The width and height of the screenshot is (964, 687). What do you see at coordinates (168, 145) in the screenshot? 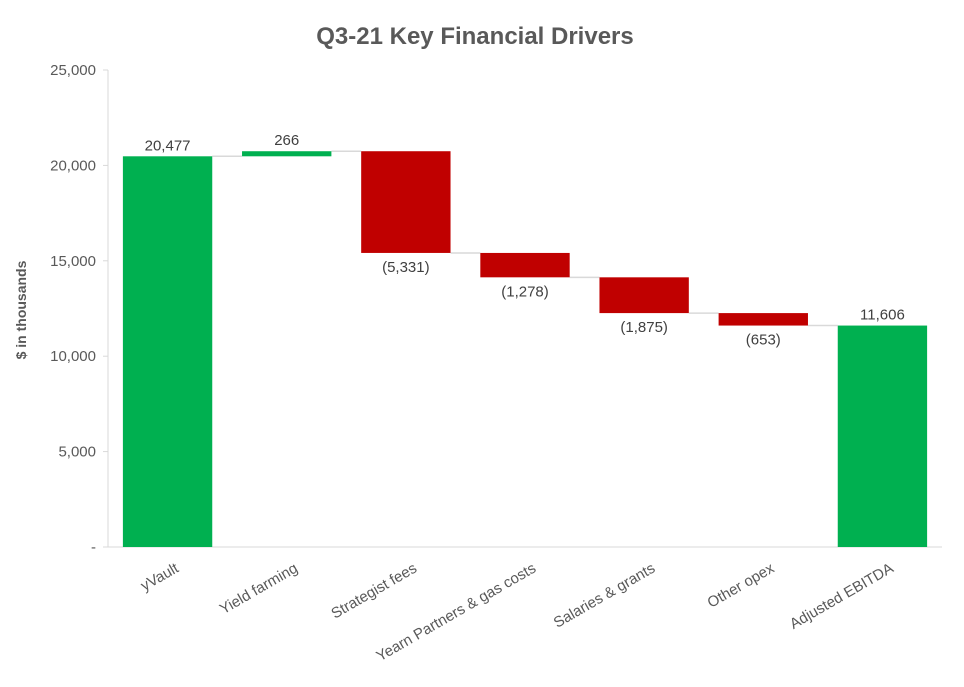
I see `data-label: 20,477` at bounding box center [168, 145].